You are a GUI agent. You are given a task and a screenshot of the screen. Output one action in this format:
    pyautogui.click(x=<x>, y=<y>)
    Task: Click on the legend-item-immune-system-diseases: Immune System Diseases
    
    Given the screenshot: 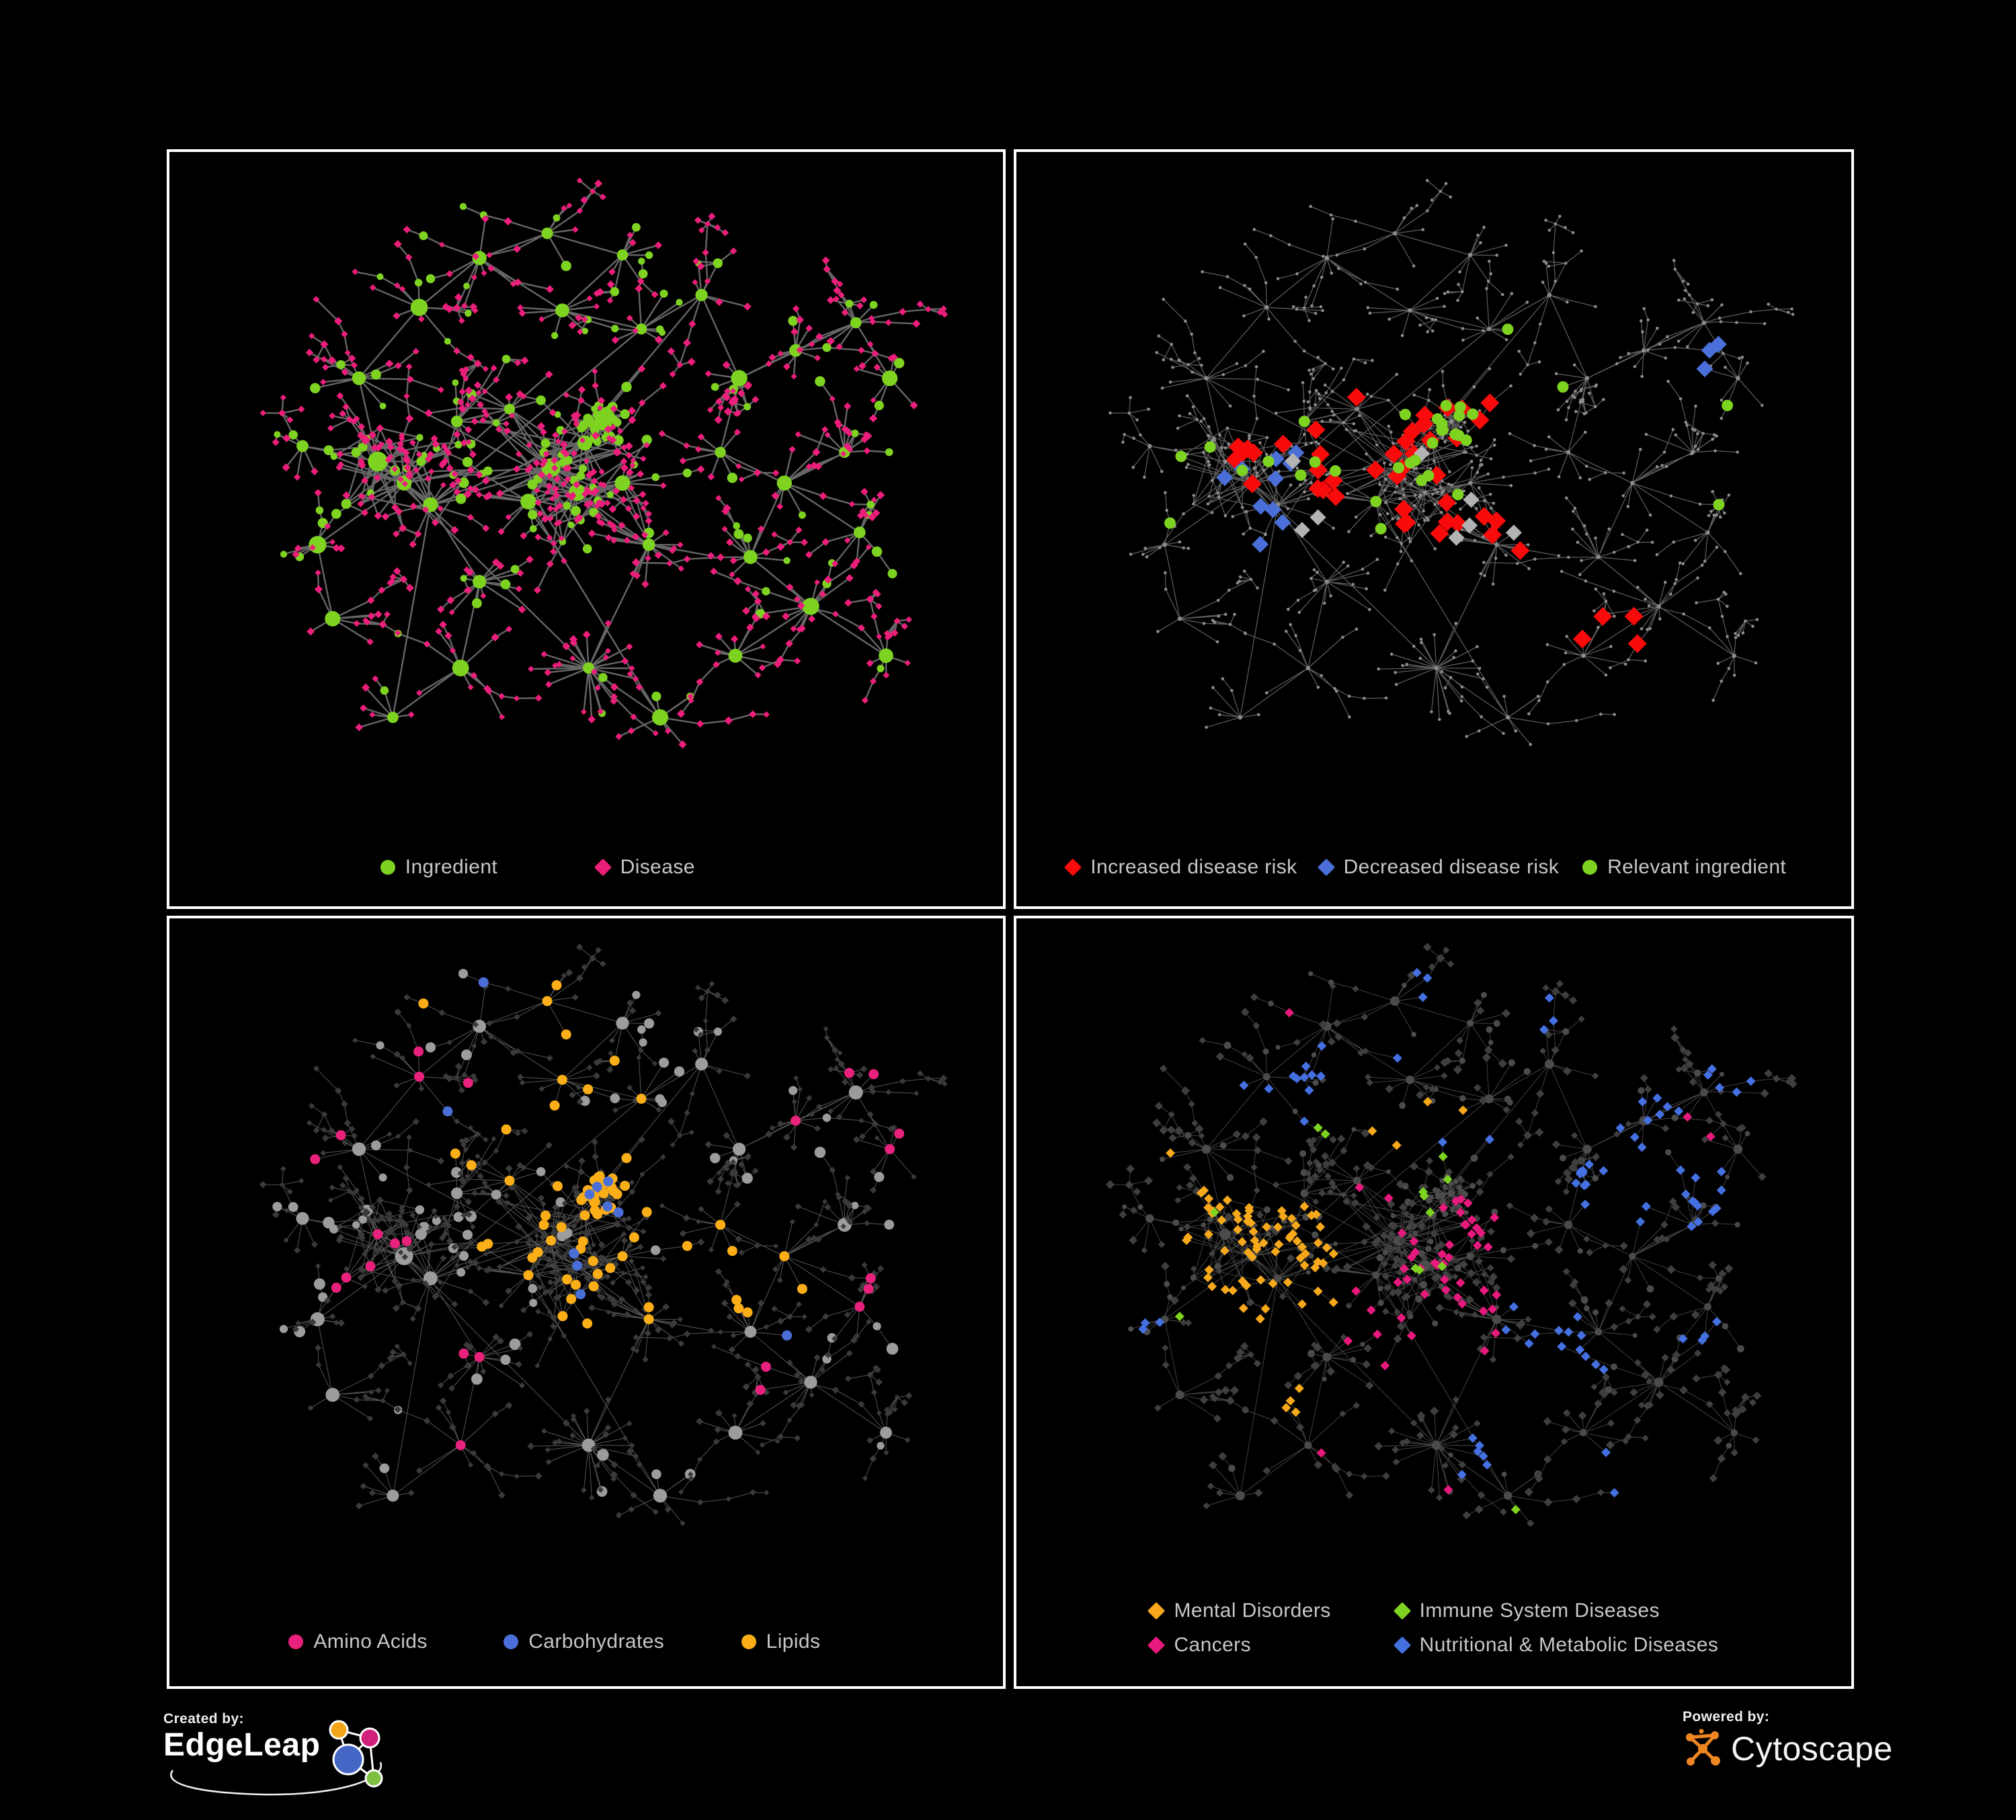 What is the action you would take?
    pyautogui.click(x=1526, y=1611)
    